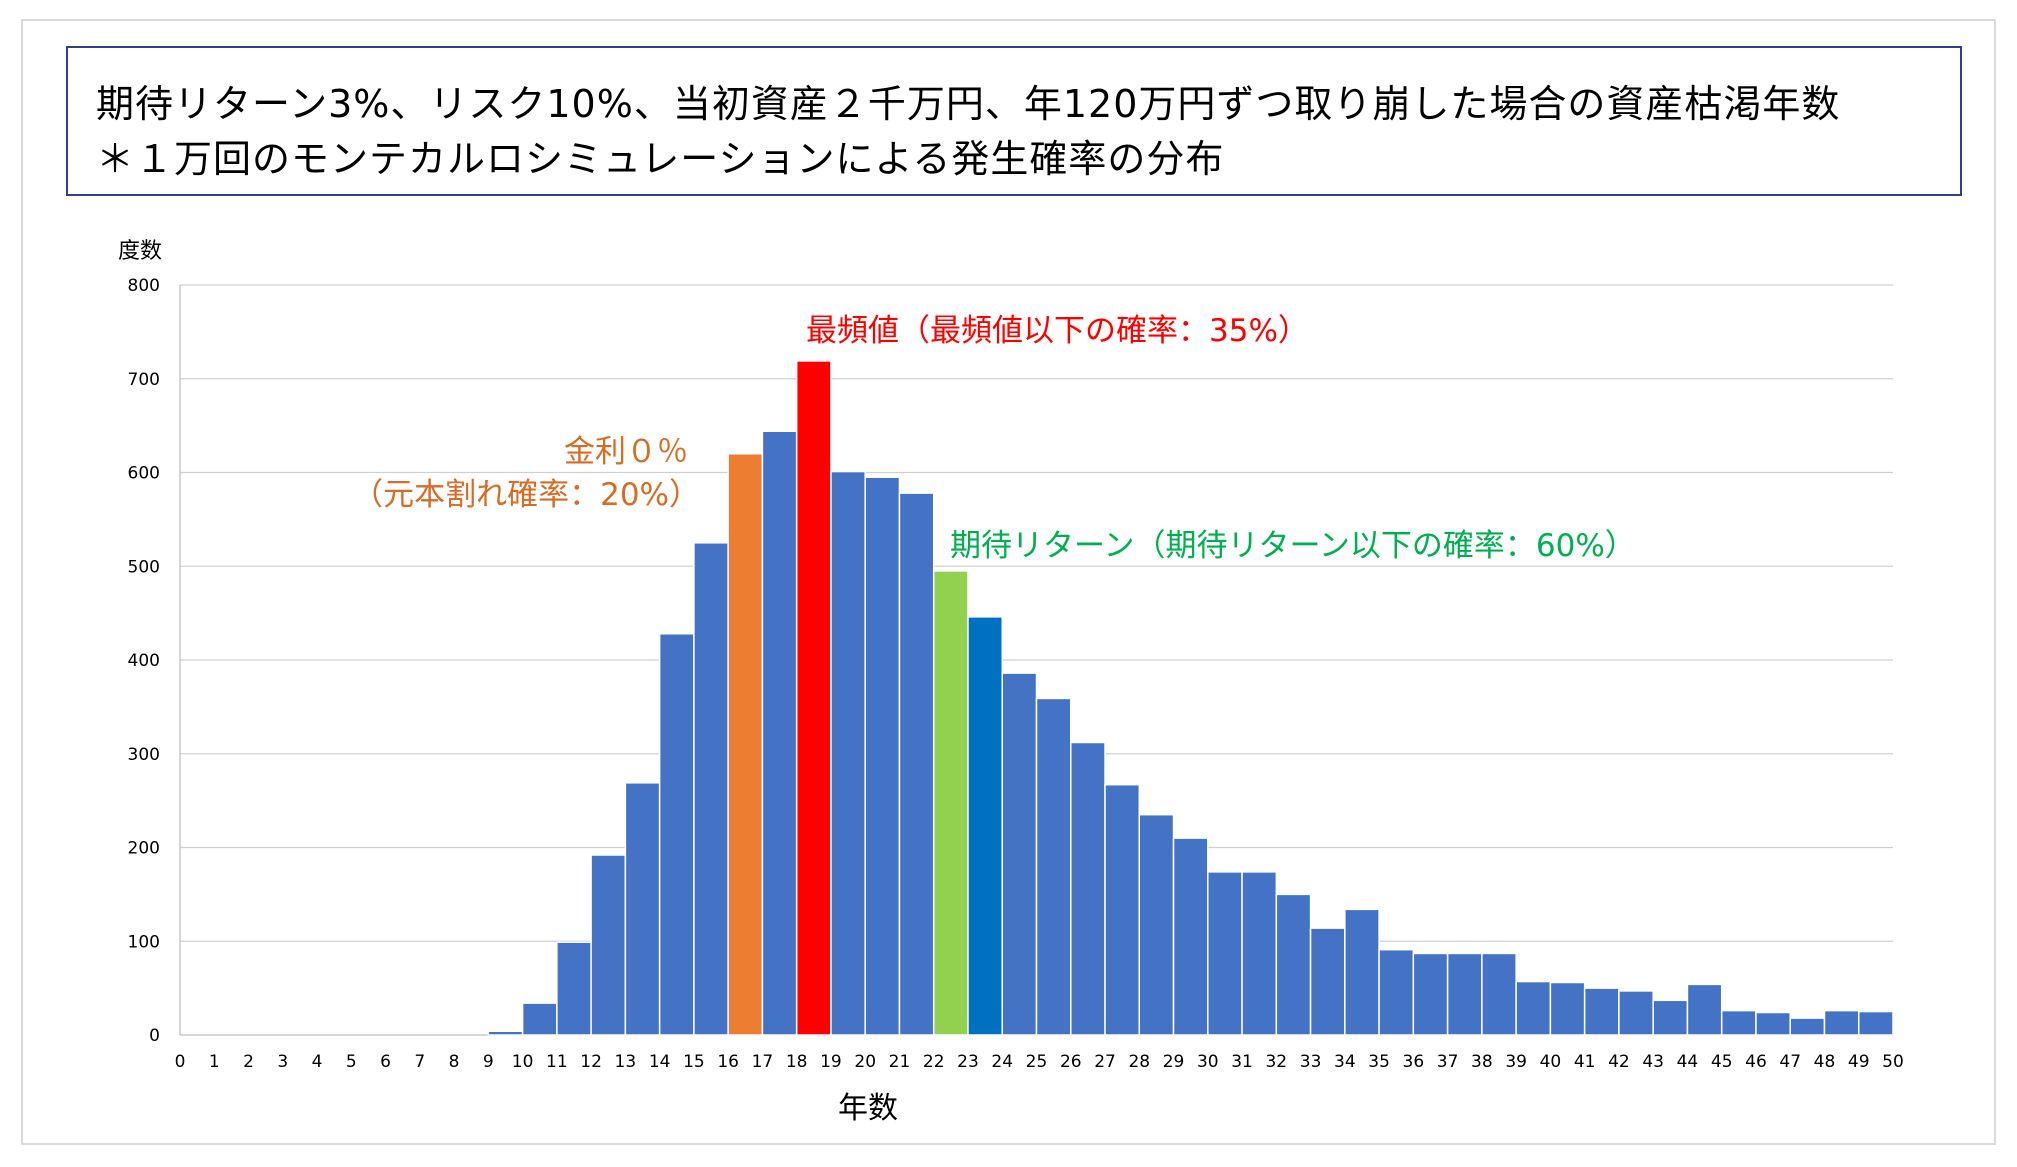 The width and height of the screenshot is (2017, 1167). What do you see at coordinates (1311, 1062) in the screenshot?
I see `x-tick-label: 33` at bounding box center [1311, 1062].